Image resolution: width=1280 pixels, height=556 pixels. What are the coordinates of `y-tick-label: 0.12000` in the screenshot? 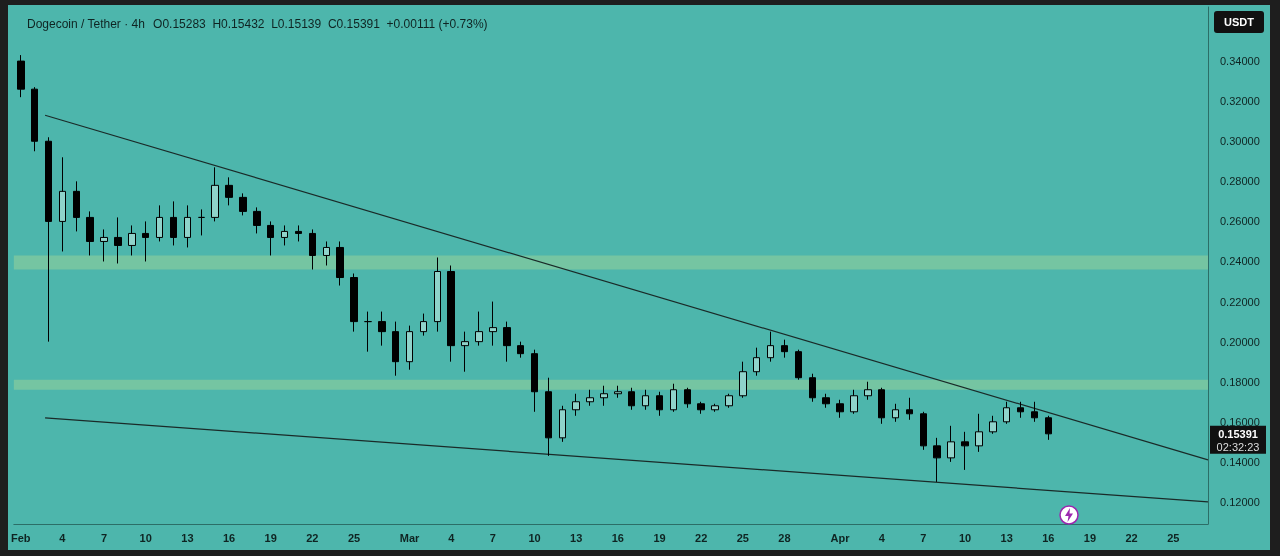 It's located at (1240, 501).